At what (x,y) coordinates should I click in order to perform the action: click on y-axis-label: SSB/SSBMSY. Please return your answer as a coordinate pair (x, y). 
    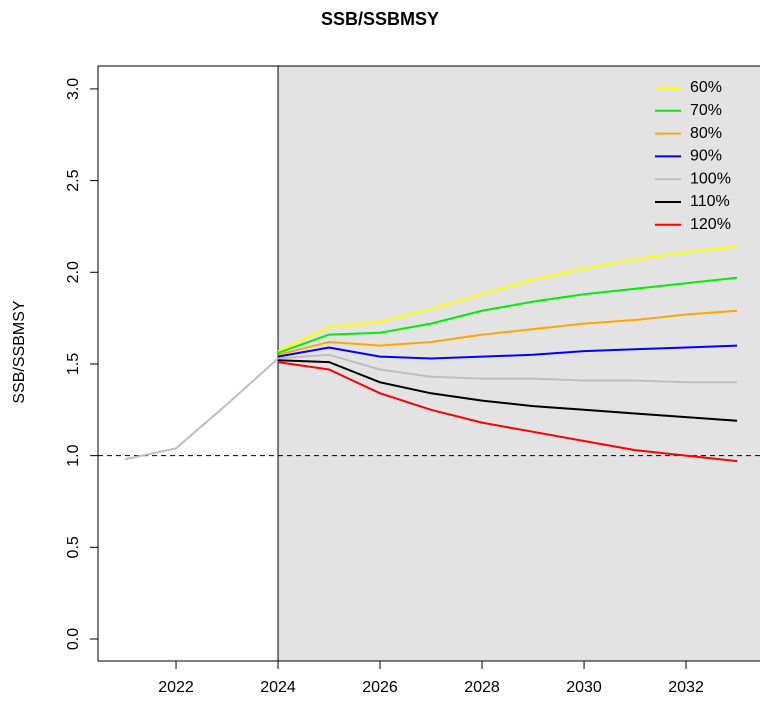
    Looking at the image, I should click on (19, 351).